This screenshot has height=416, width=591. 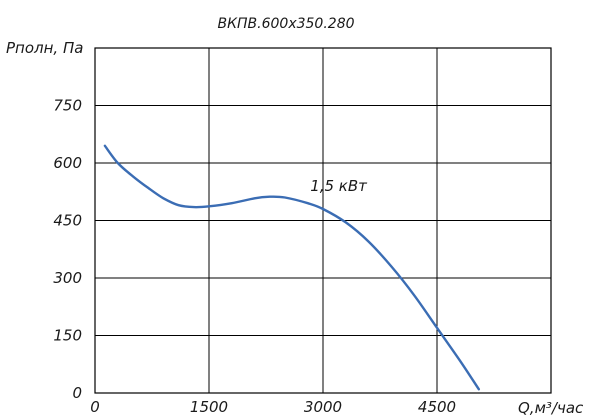 What do you see at coordinates (339, 186) in the screenshot?
I see `power-annotation: 1,5 кВт` at bounding box center [339, 186].